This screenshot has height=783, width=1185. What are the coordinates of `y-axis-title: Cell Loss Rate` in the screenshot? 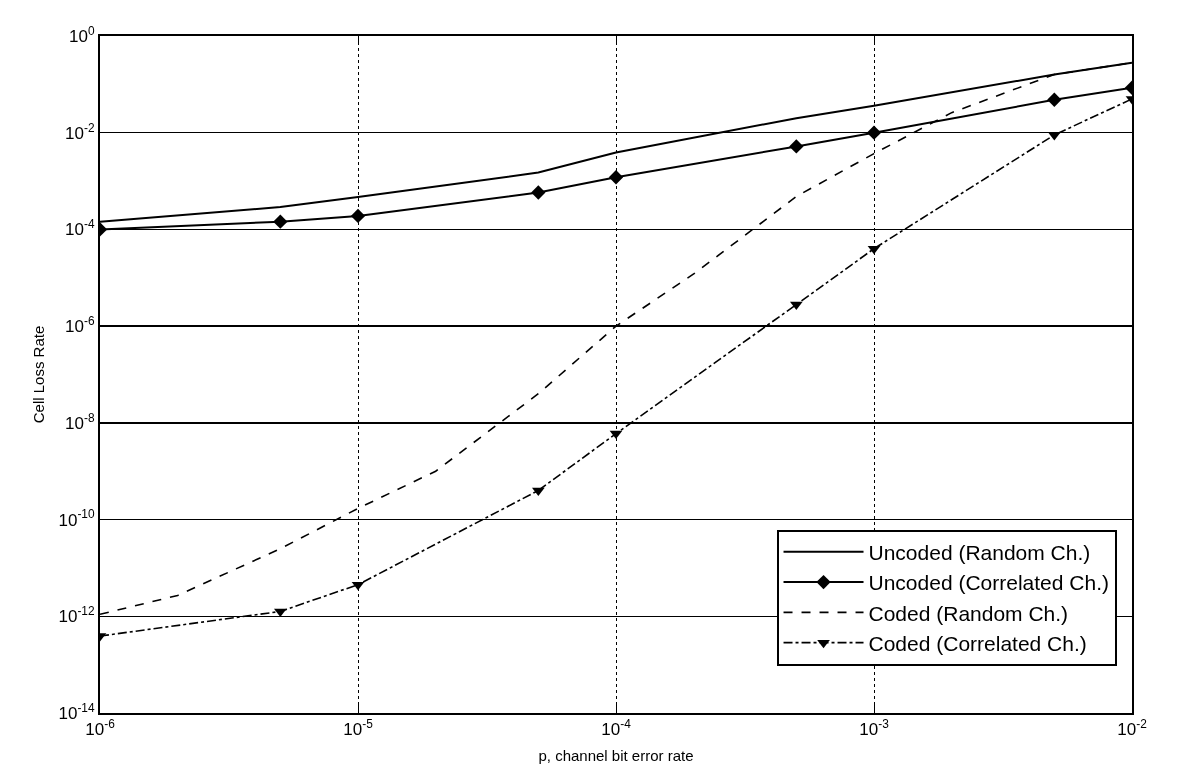 It's located at (39, 374).